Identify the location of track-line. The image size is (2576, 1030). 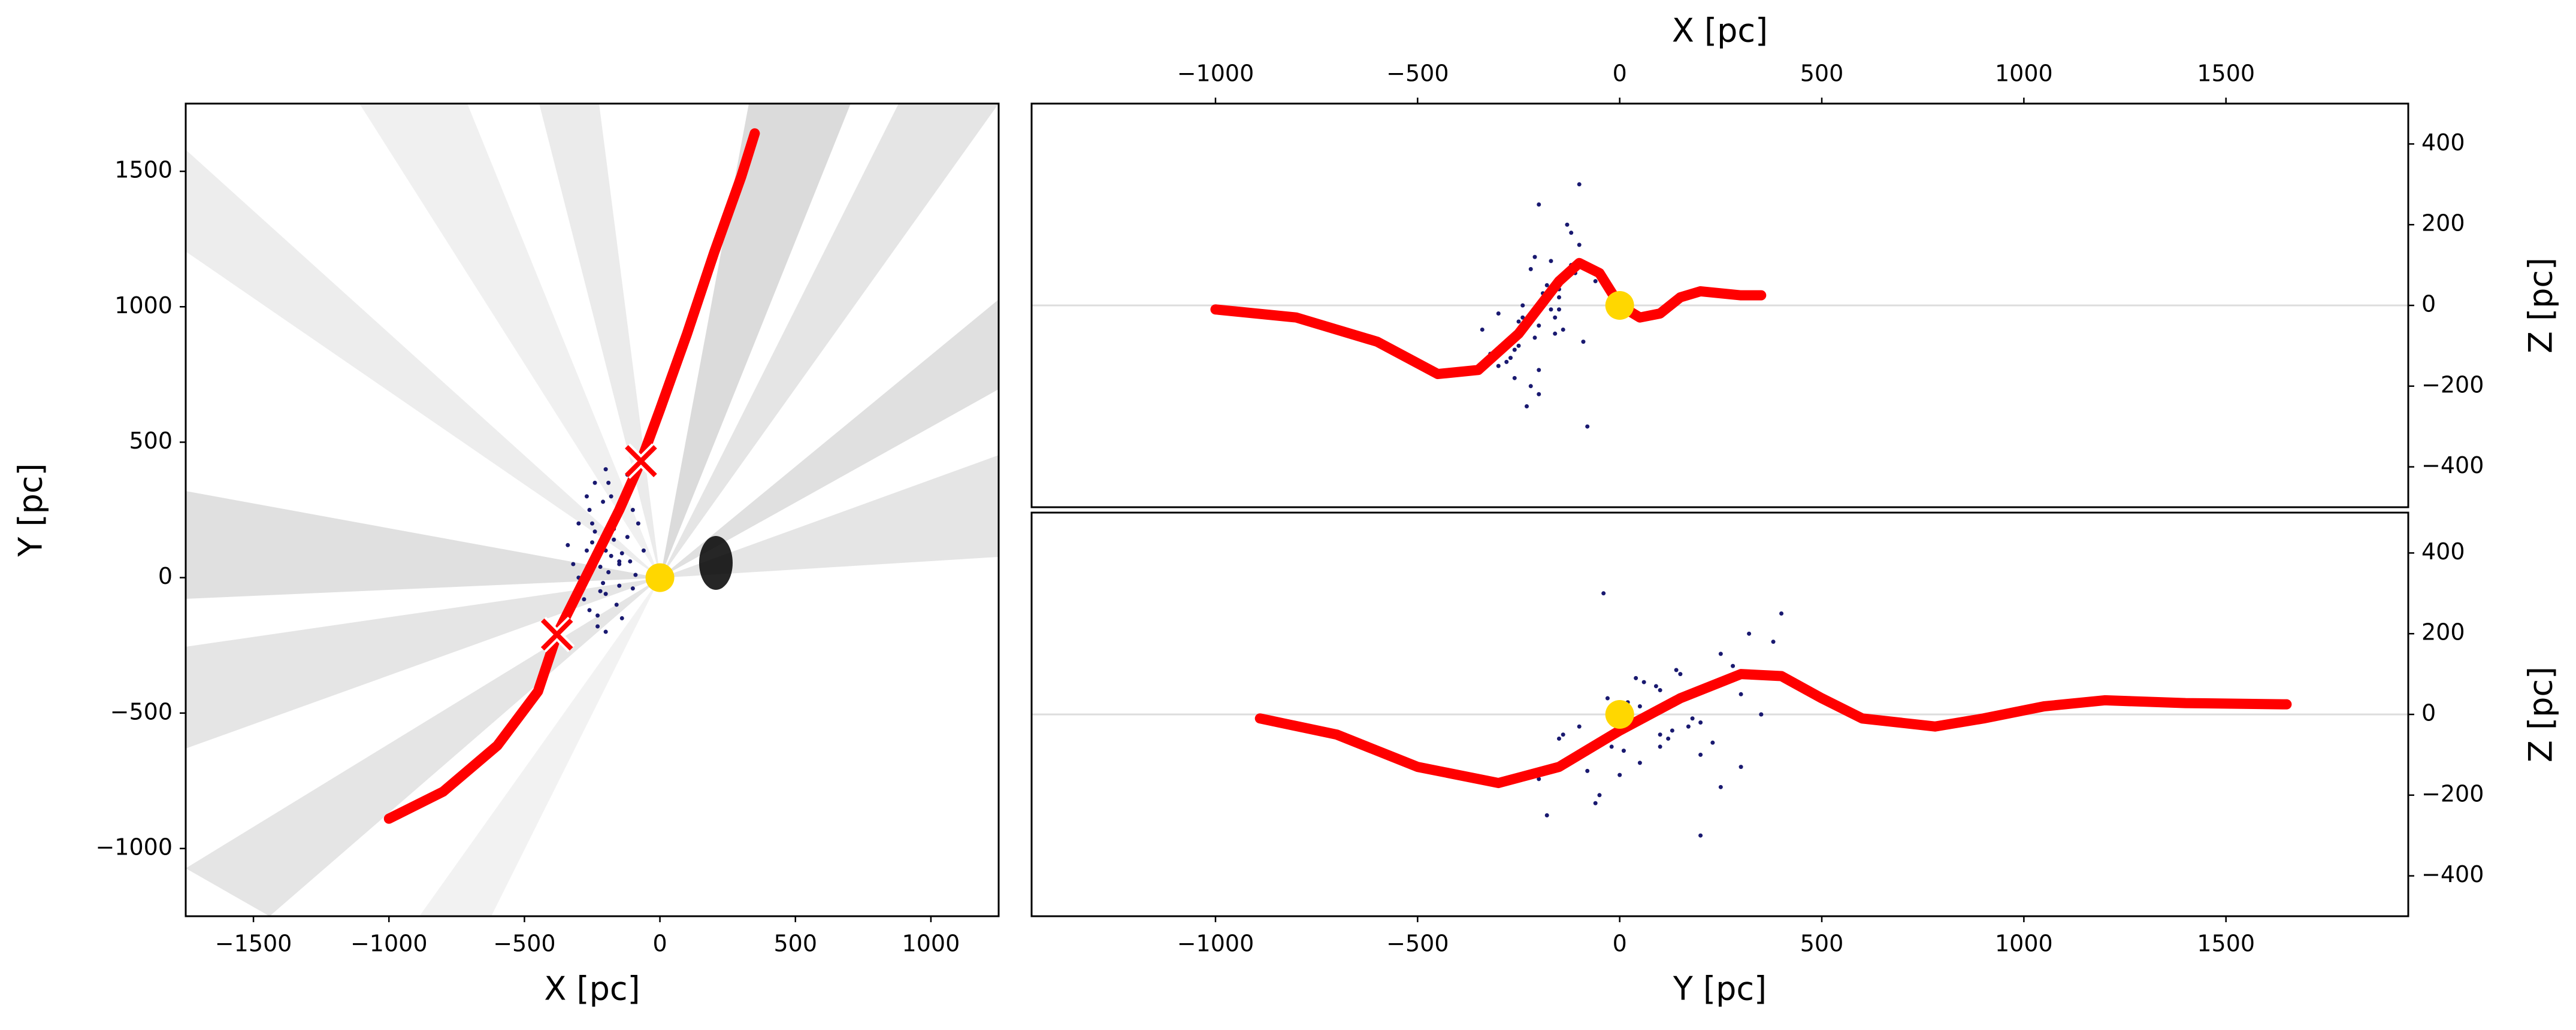
(1773, 729).